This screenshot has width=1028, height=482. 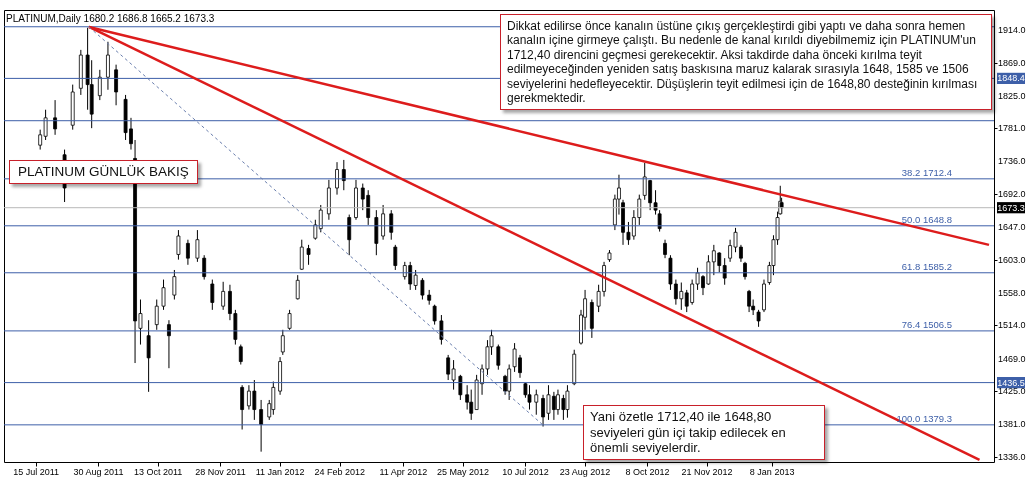 What do you see at coordinates (36, 472) in the screenshot?
I see `x-tick-label: 15 Jul 2011` at bounding box center [36, 472].